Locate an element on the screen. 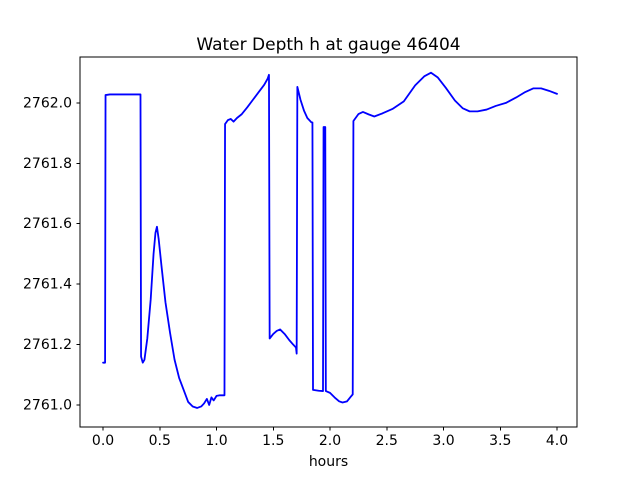 The image size is (640, 480). x-tick-label: 2.0 is located at coordinates (330, 441).